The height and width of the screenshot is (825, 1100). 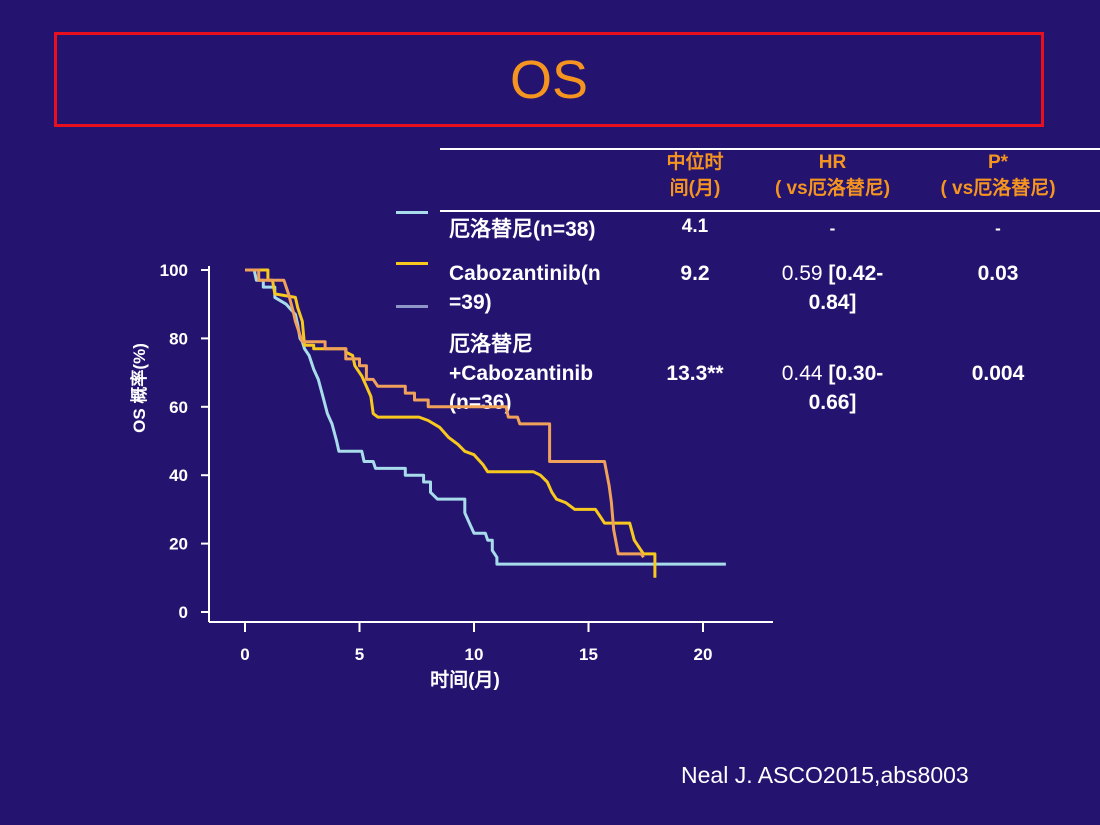 I want to click on header-p-line2: ( vs厄洛替尼), so click(x=998, y=188).